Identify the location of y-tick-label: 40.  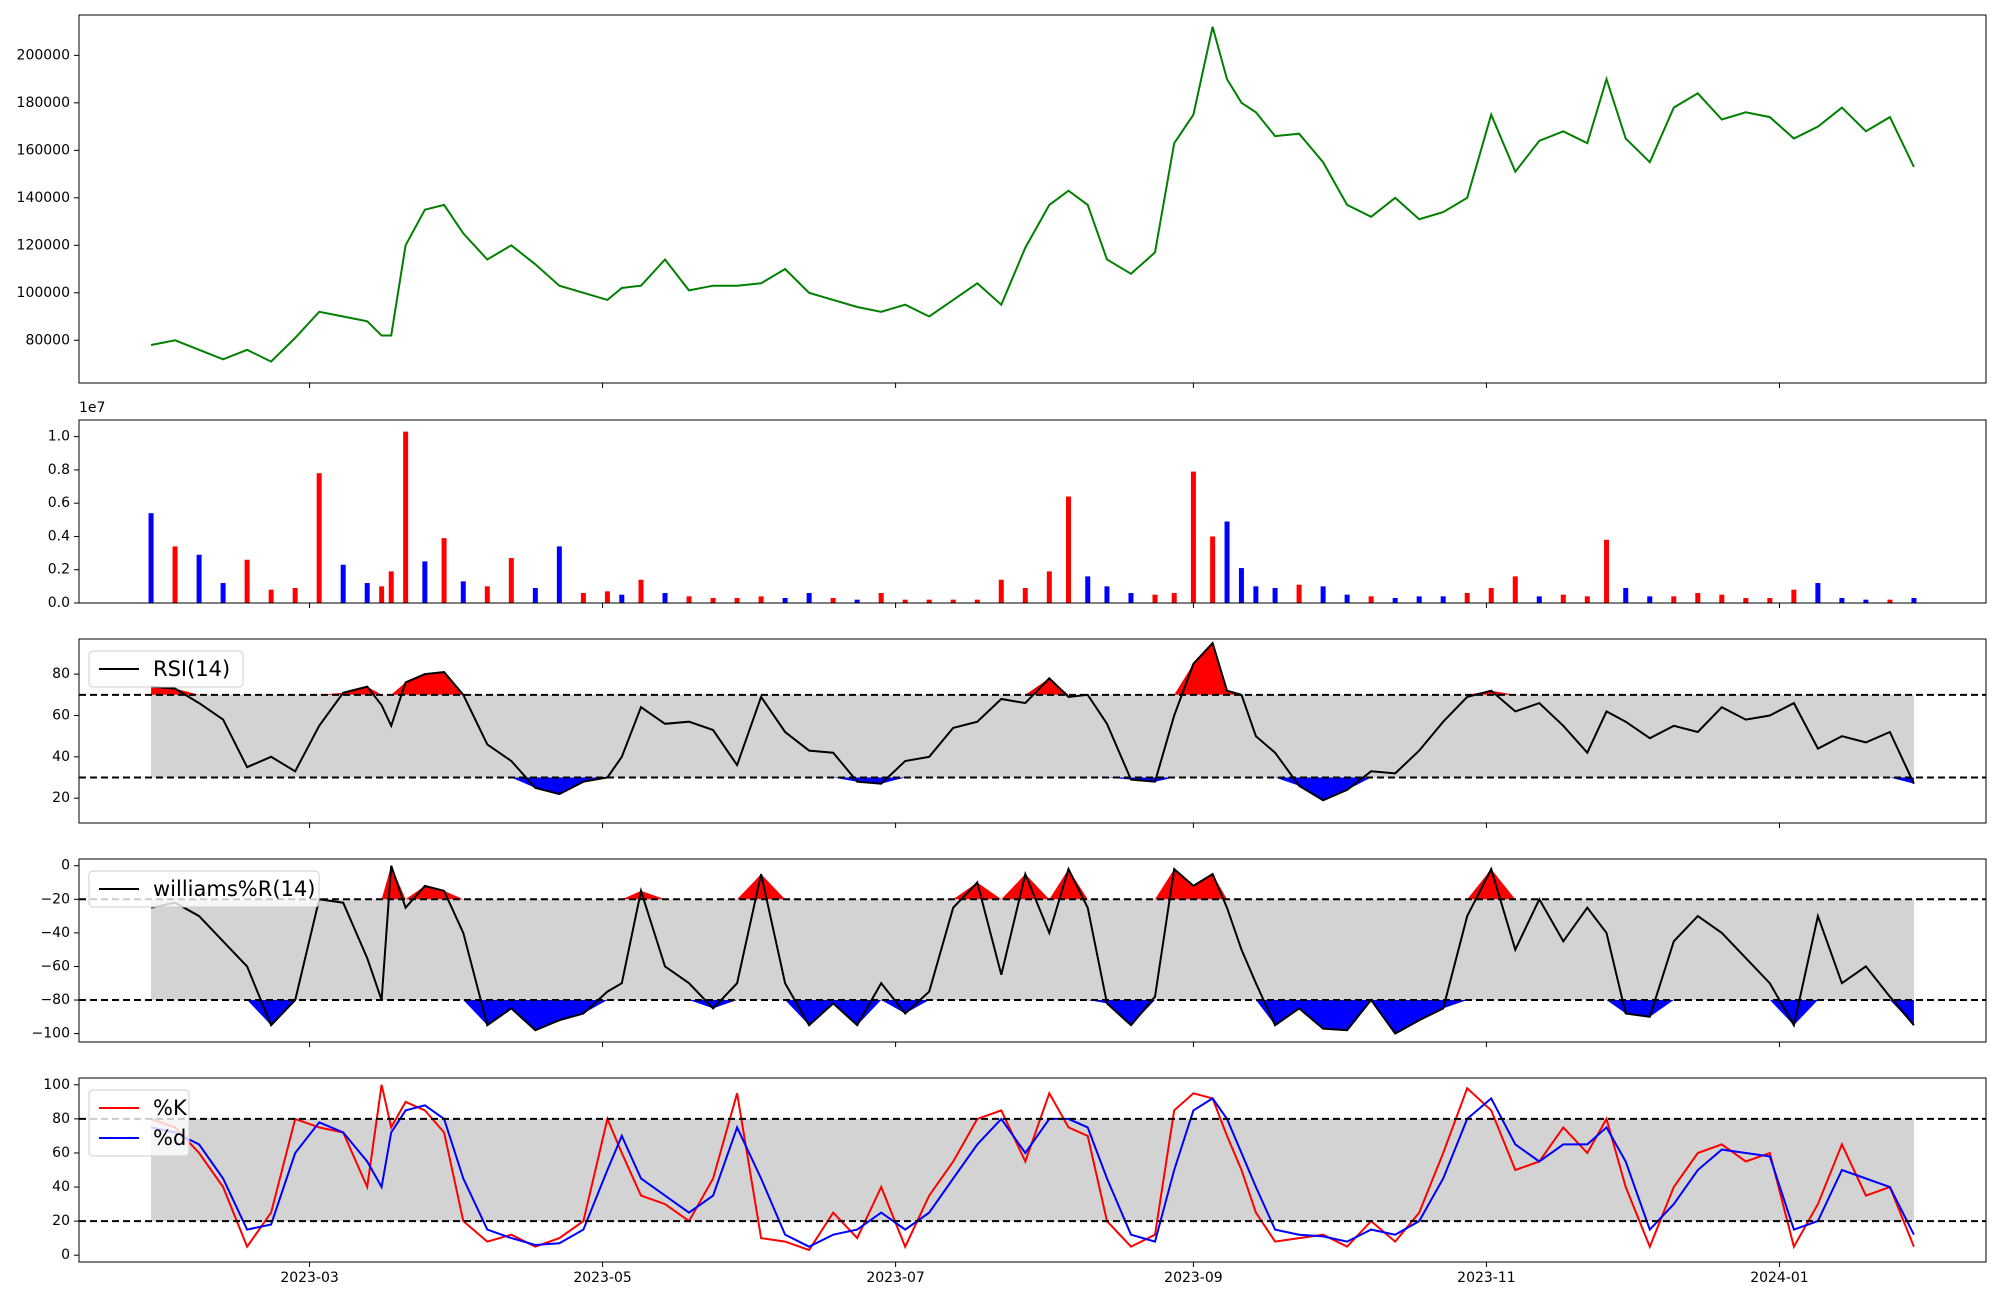
(61, 1187).